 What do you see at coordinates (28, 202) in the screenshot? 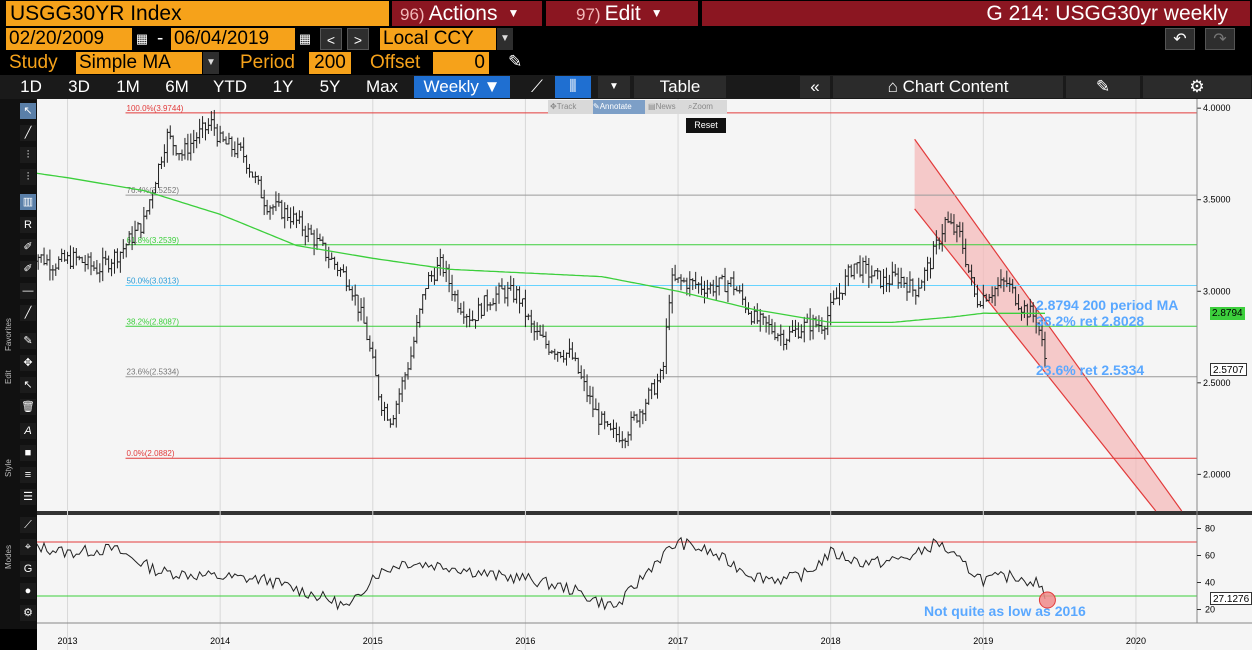
I see `channel-icon: ▥` at bounding box center [28, 202].